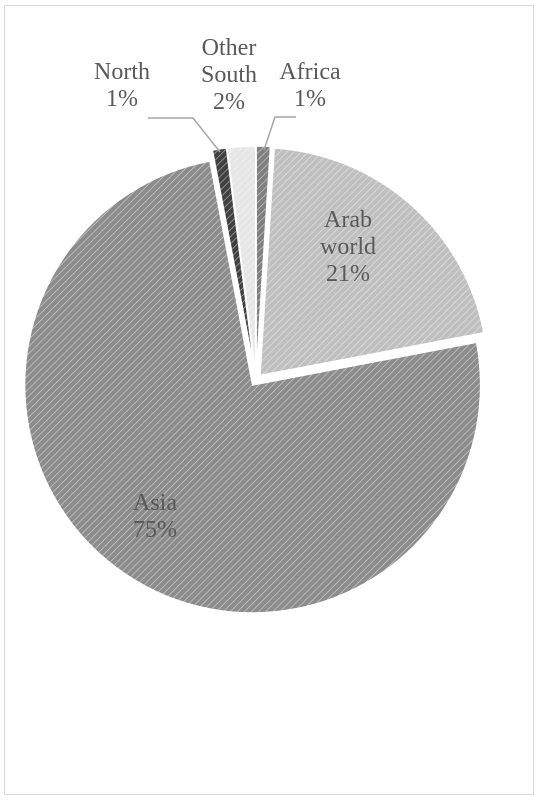 This screenshot has height=800, width=540. What do you see at coordinates (310, 85) in the screenshot?
I see `data-label-africa: Africa 1%` at bounding box center [310, 85].